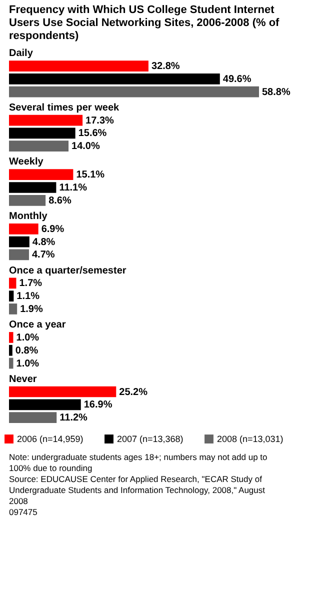 This screenshot has width=324, height=591. I want to click on y-tick-label: Never, so click(23, 379).